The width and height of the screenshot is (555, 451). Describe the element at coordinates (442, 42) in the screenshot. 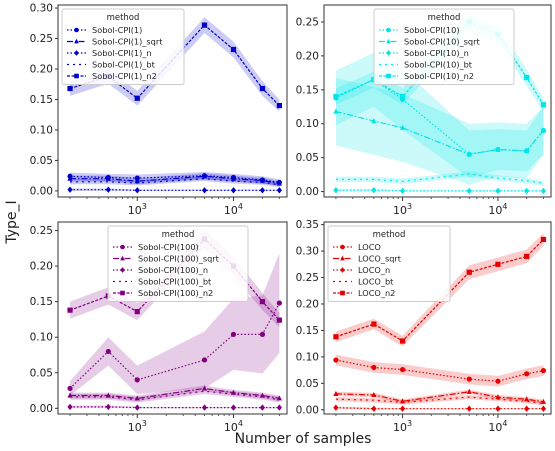

I see `legend-label: Sobol-CPI(10)_sqrt` at that location.